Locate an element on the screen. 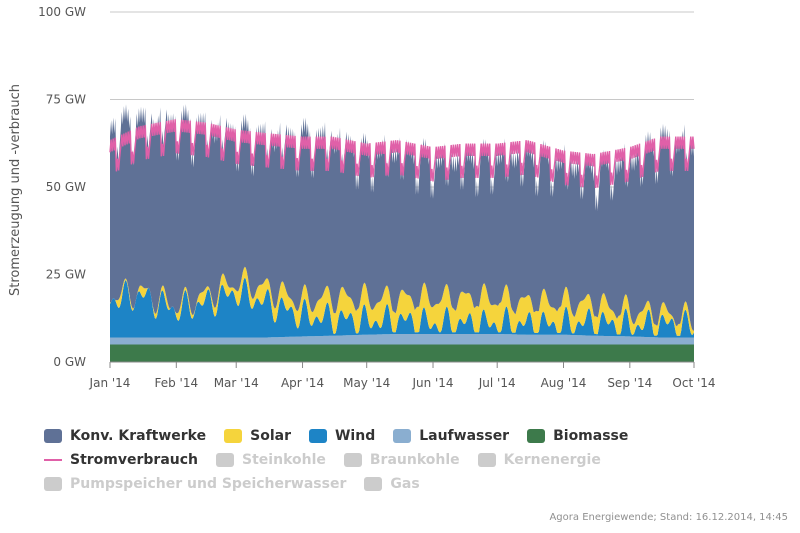 The width and height of the screenshot is (800, 533). legend-label: Konv. Kraftwerke is located at coordinates (138, 436).